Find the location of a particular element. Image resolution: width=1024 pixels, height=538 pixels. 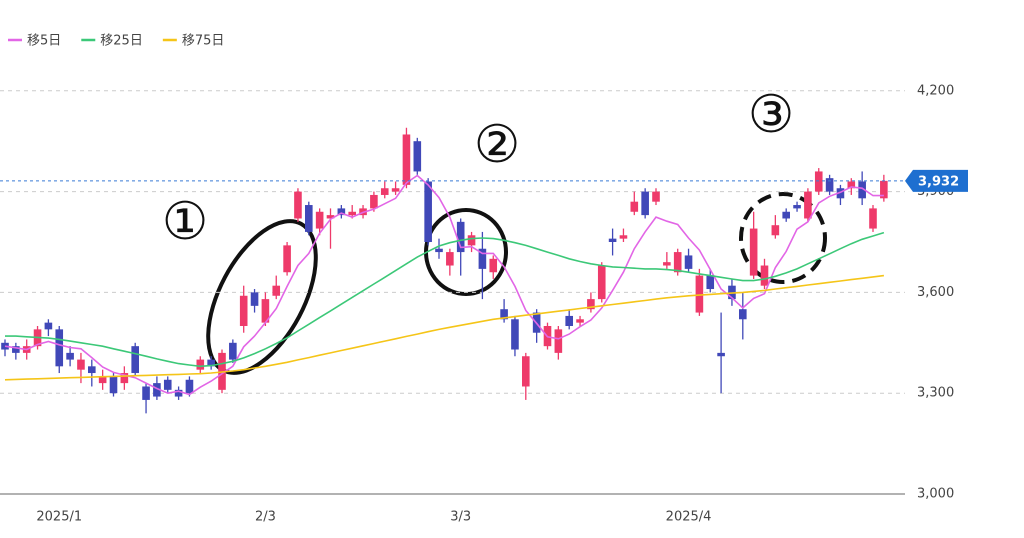

y-tick-label: 3,600 is located at coordinates (935, 292).